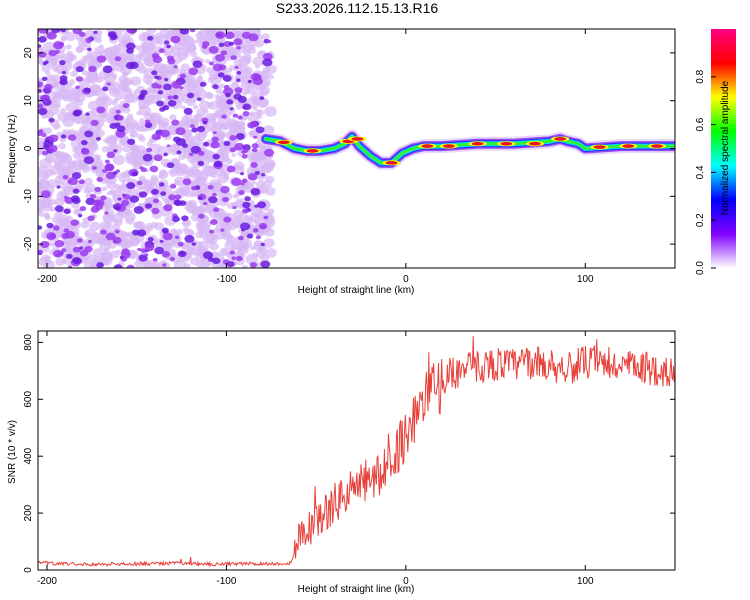 Image resolution: width=750 pixels, height=600 pixels. What do you see at coordinates (28, 455) in the screenshot?
I see `y-tick-label: 400` at bounding box center [28, 455].